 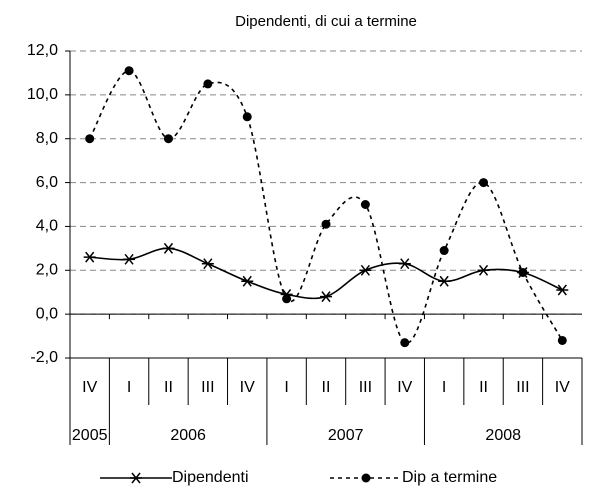 What do you see at coordinates (47, 138) in the screenshot?
I see `y-tick-label: 8,0` at bounding box center [47, 138].